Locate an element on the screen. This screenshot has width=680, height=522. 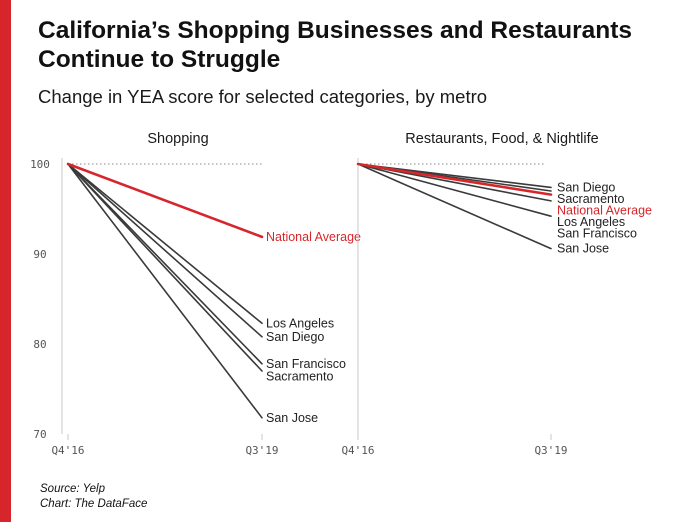
source-note: Source: Yelp Chart: The DataFace is located at coordinates (93, 497).